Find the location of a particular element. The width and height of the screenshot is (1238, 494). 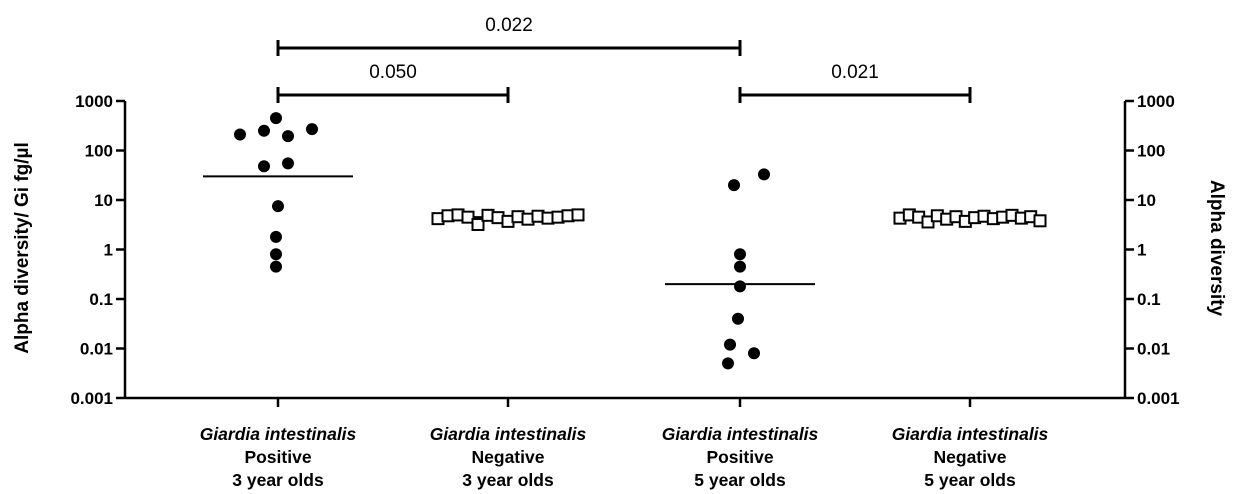

left-y-tick-label: 1 is located at coordinates (108, 250).